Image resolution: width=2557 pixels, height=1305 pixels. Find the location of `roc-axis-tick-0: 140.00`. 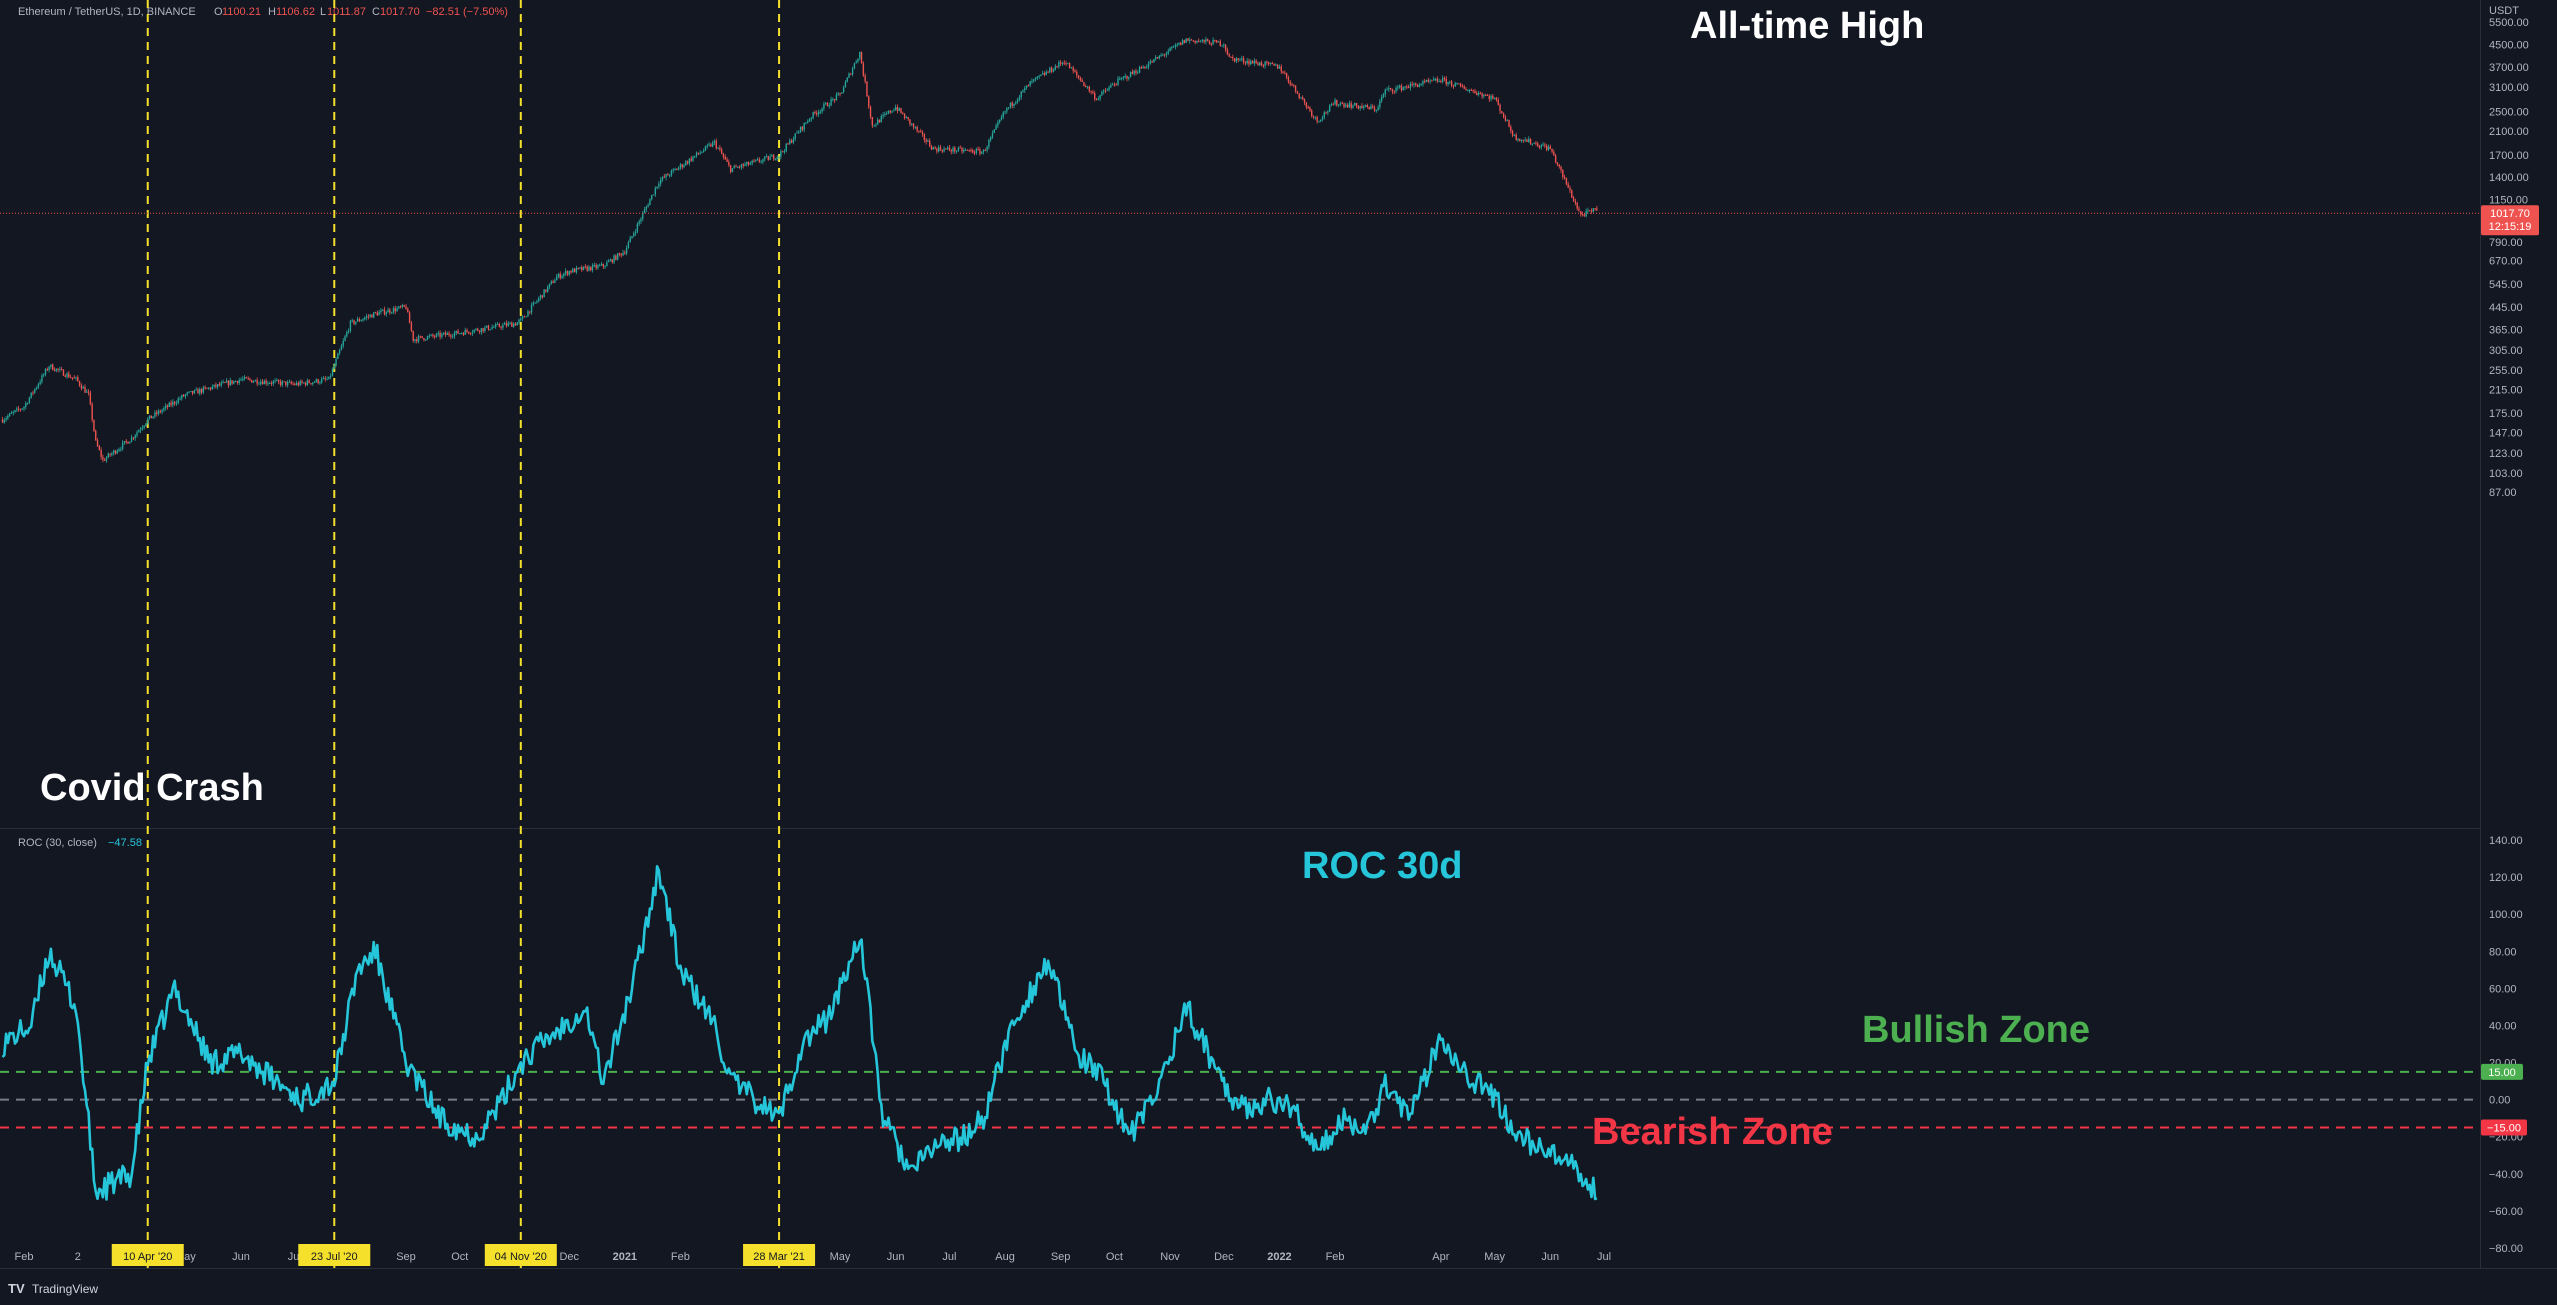

roc-axis-tick-0: 140.00 is located at coordinates (2506, 841).